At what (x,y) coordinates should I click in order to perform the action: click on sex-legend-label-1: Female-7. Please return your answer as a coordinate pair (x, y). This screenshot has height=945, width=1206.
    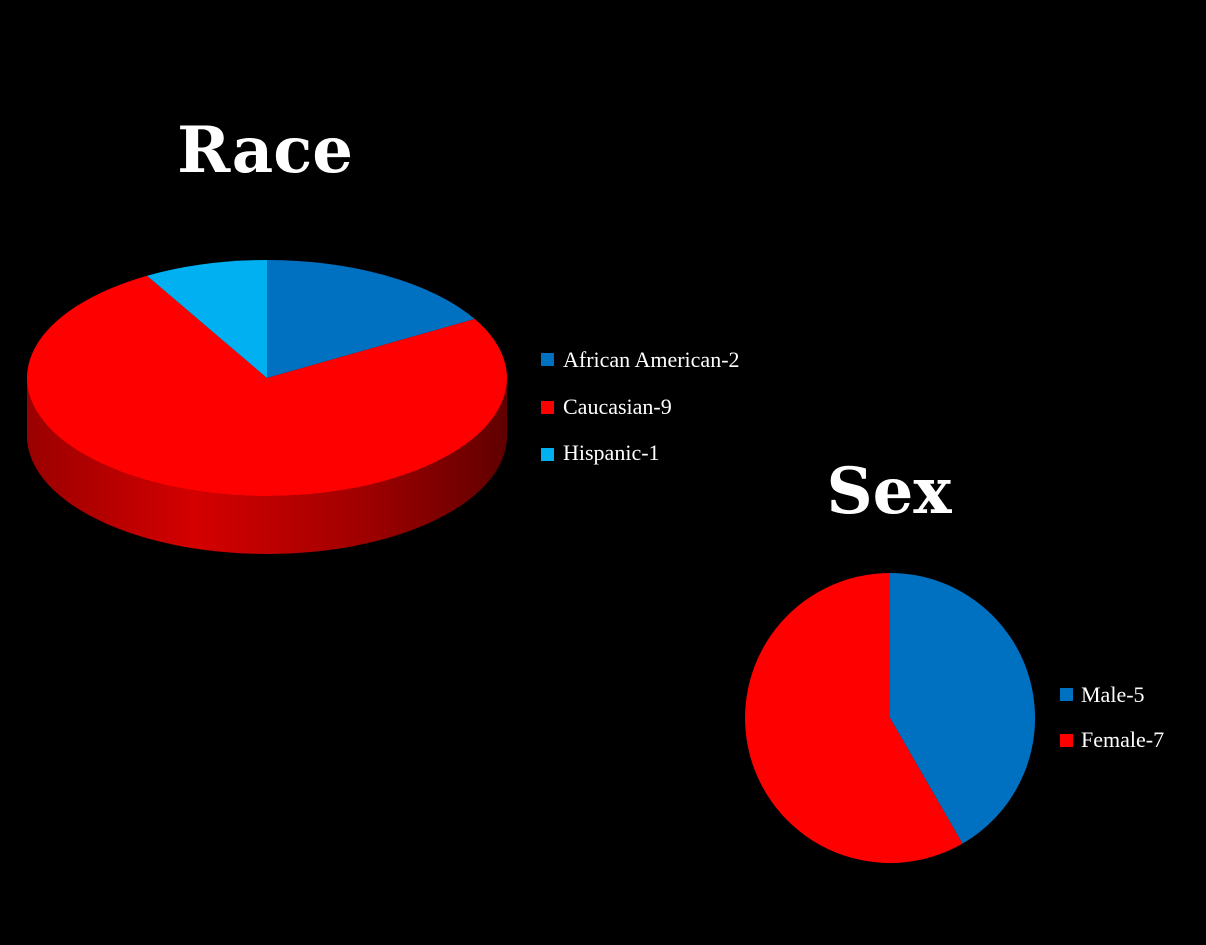
    Looking at the image, I should click on (1122, 739).